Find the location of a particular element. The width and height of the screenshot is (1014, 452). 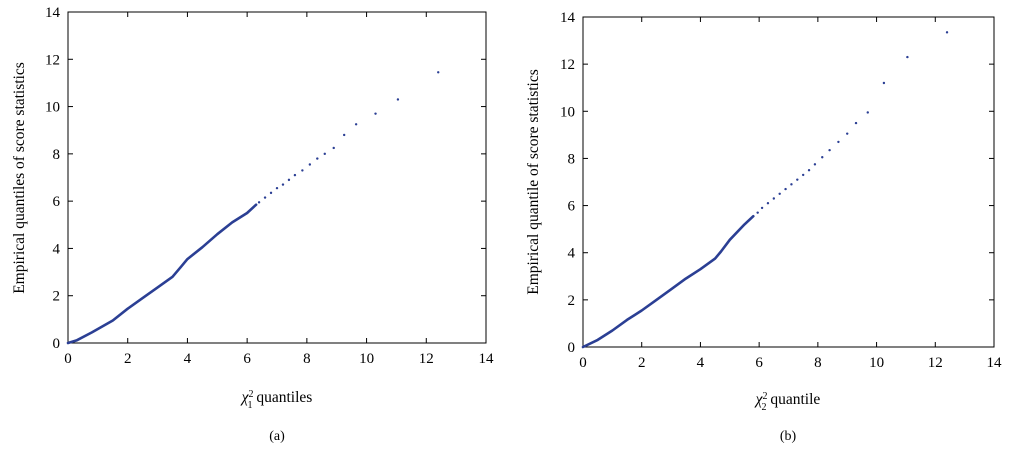

y-axis-label-b: Empirical quantile of score statistics is located at coordinates (533, 182).